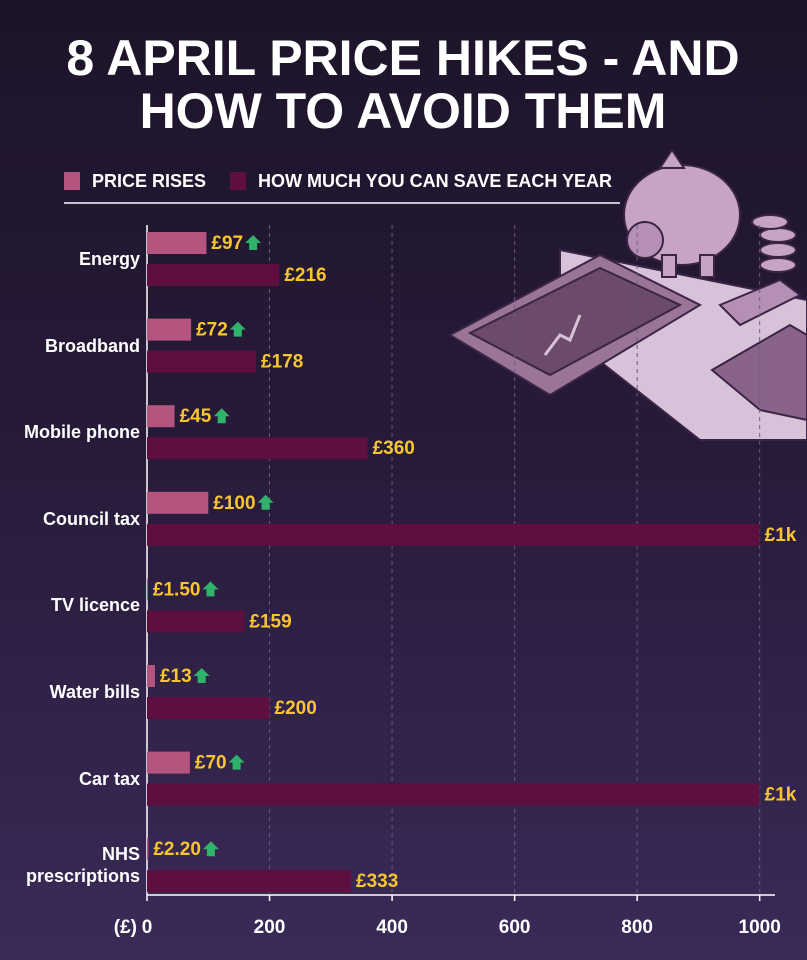  What do you see at coordinates (627, 294) in the screenshot?
I see `illustration` at bounding box center [627, 294].